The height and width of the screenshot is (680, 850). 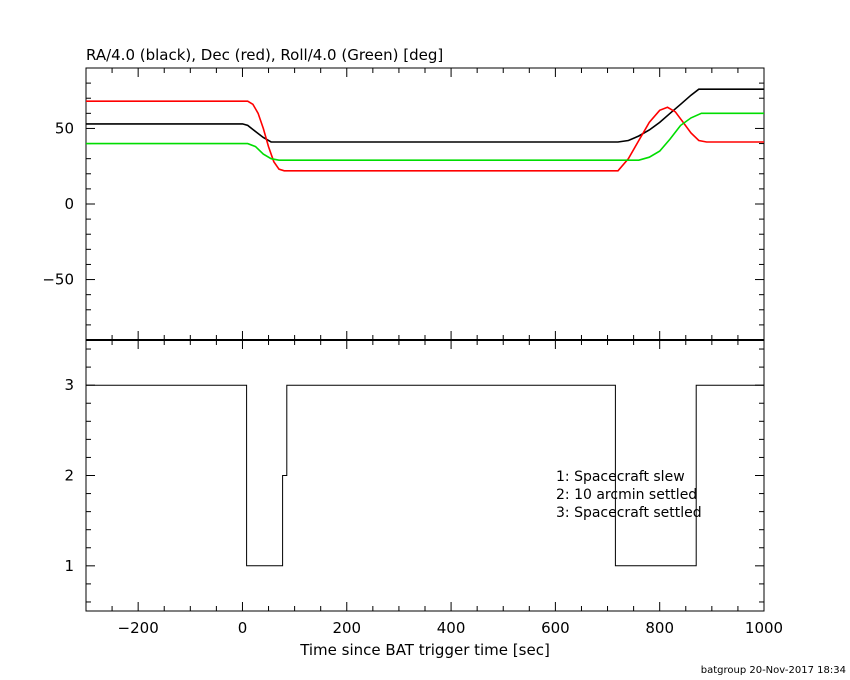 What do you see at coordinates (69, 476) in the screenshot?
I see `y-tick-label: 2` at bounding box center [69, 476].